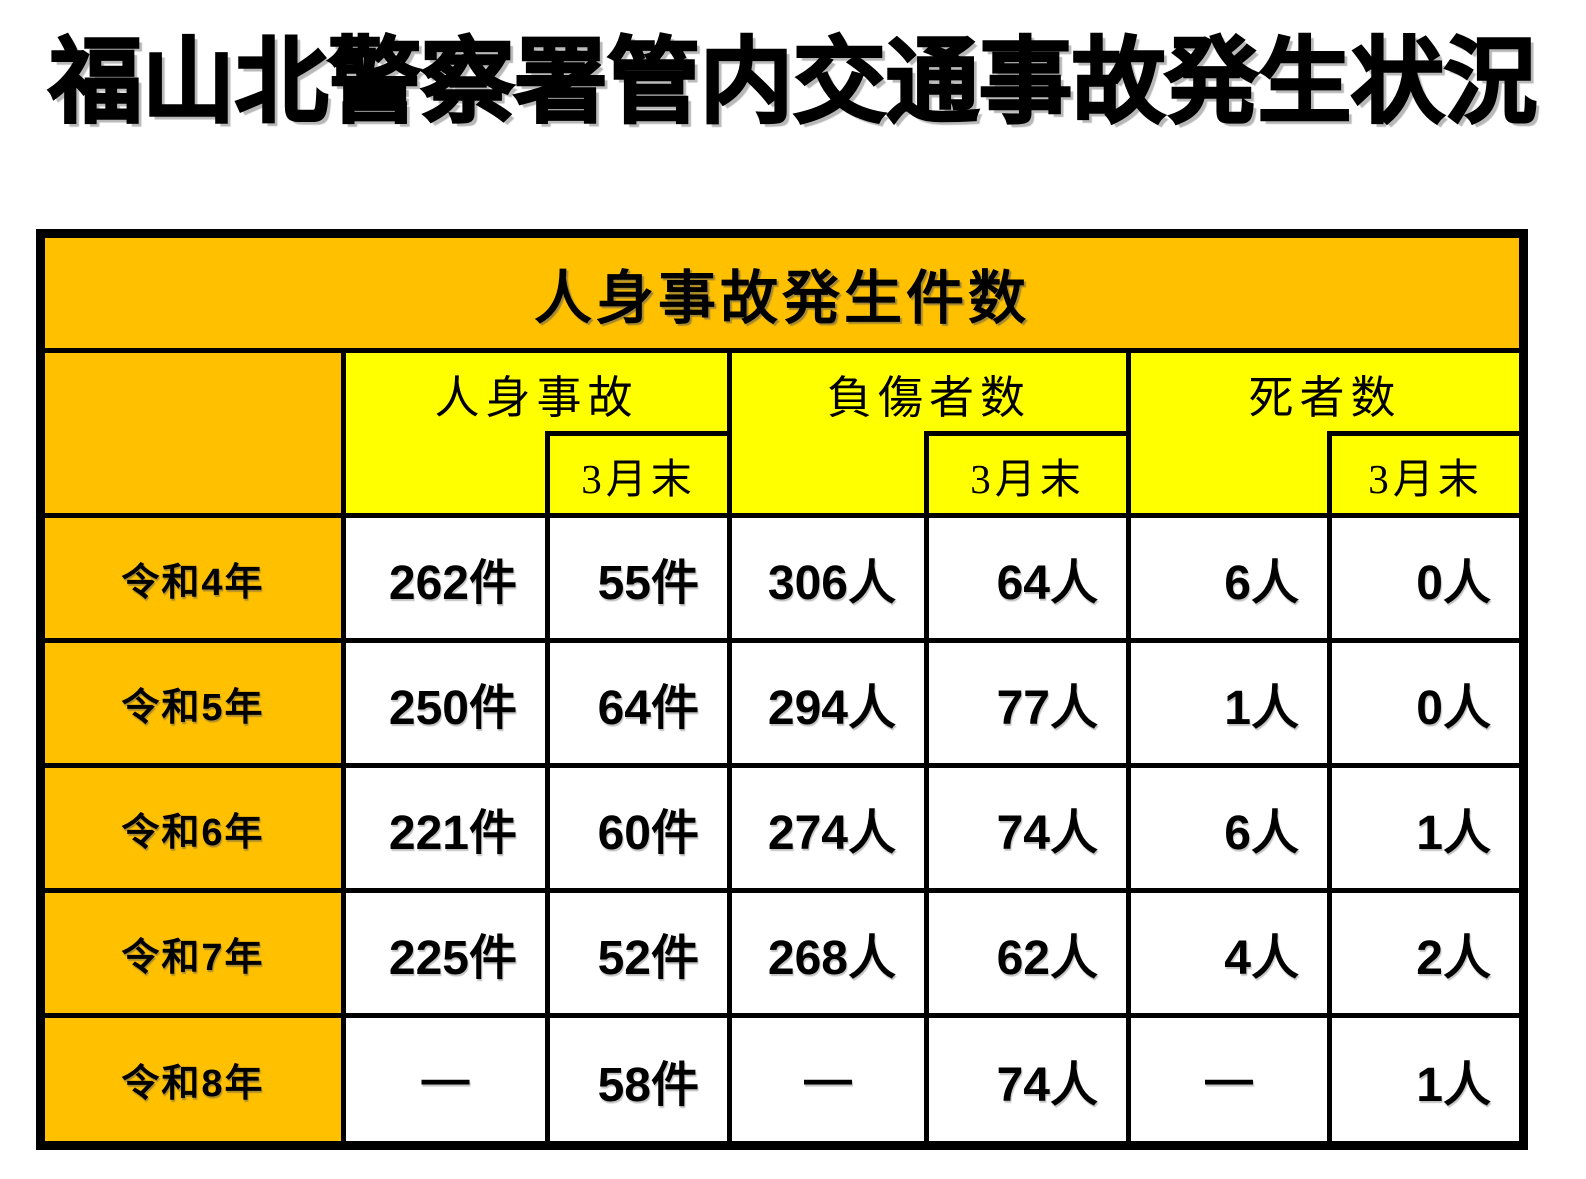  What do you see at coordinates (1325, 397) in the screenshot?
I see `group-label-deaths: 死者数` at bounding box center [1325, 397].